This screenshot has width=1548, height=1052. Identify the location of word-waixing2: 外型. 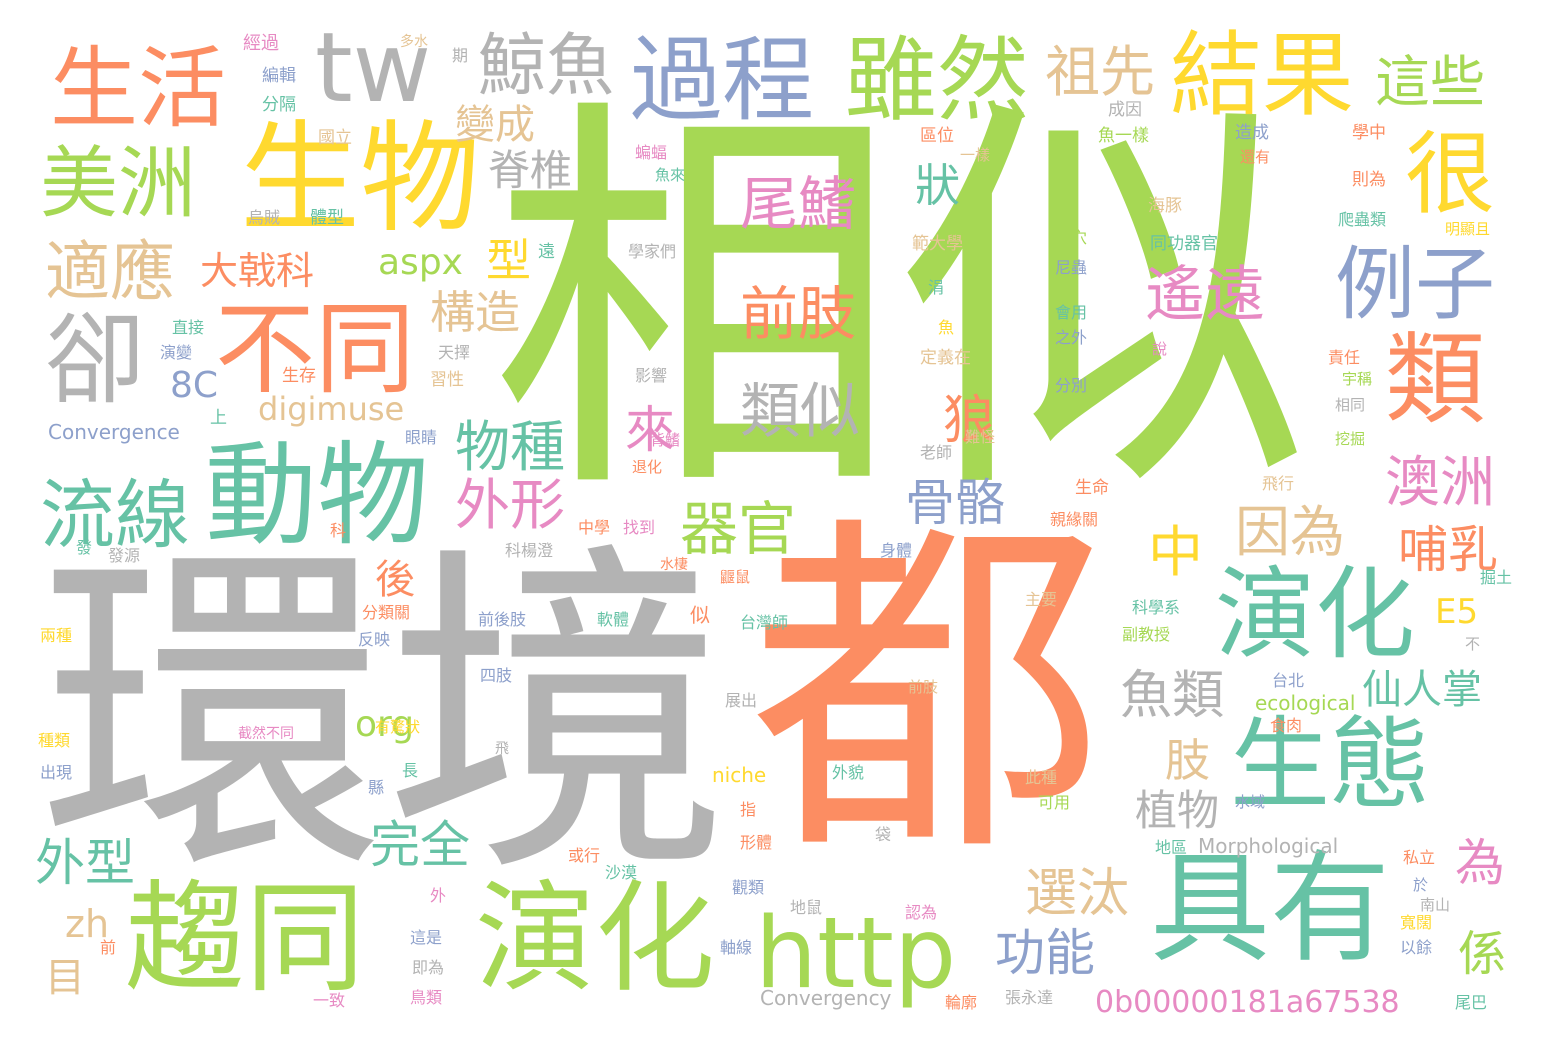
(85, 863).